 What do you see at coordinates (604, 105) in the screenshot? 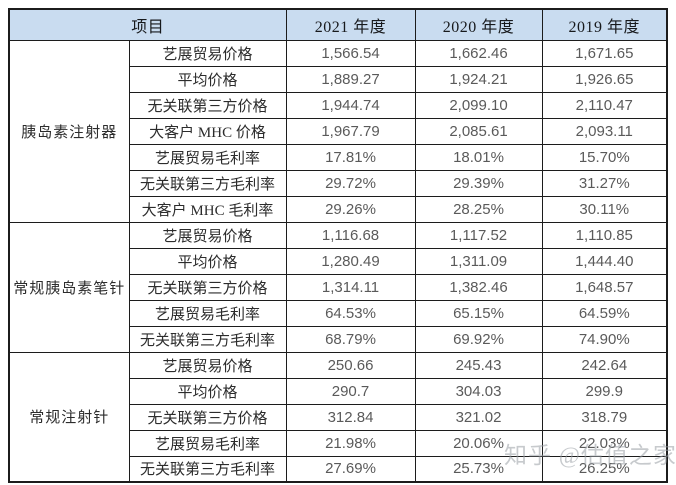
I see `value-cell: 2,110.47` at bounding box center [604, 105].